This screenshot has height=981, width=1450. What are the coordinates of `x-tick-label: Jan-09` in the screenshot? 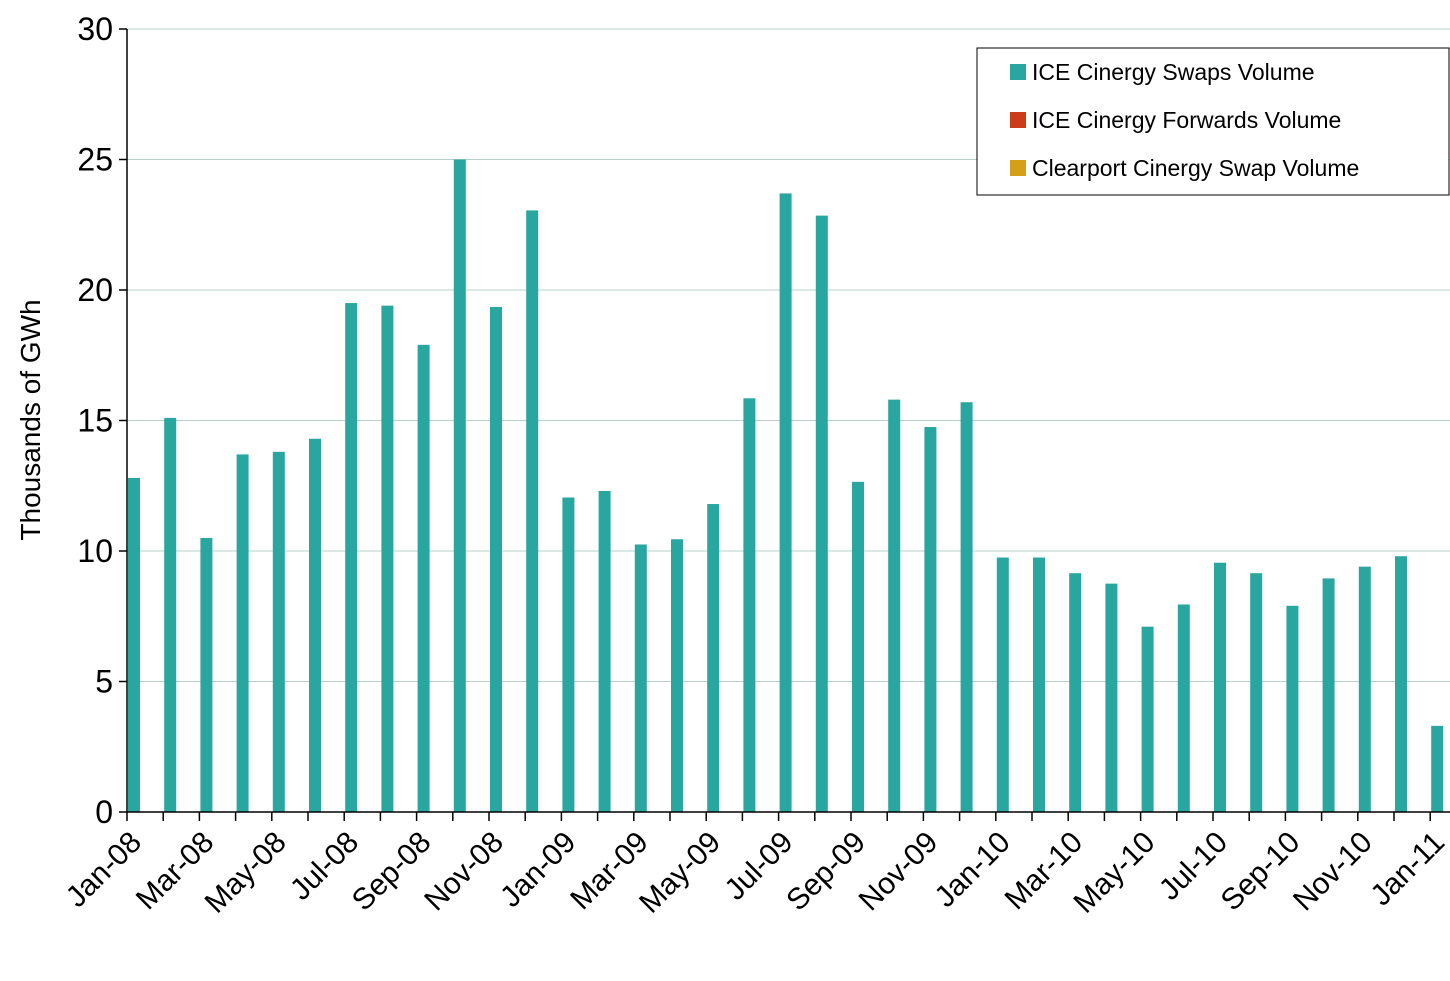 It's located at (538, 870).